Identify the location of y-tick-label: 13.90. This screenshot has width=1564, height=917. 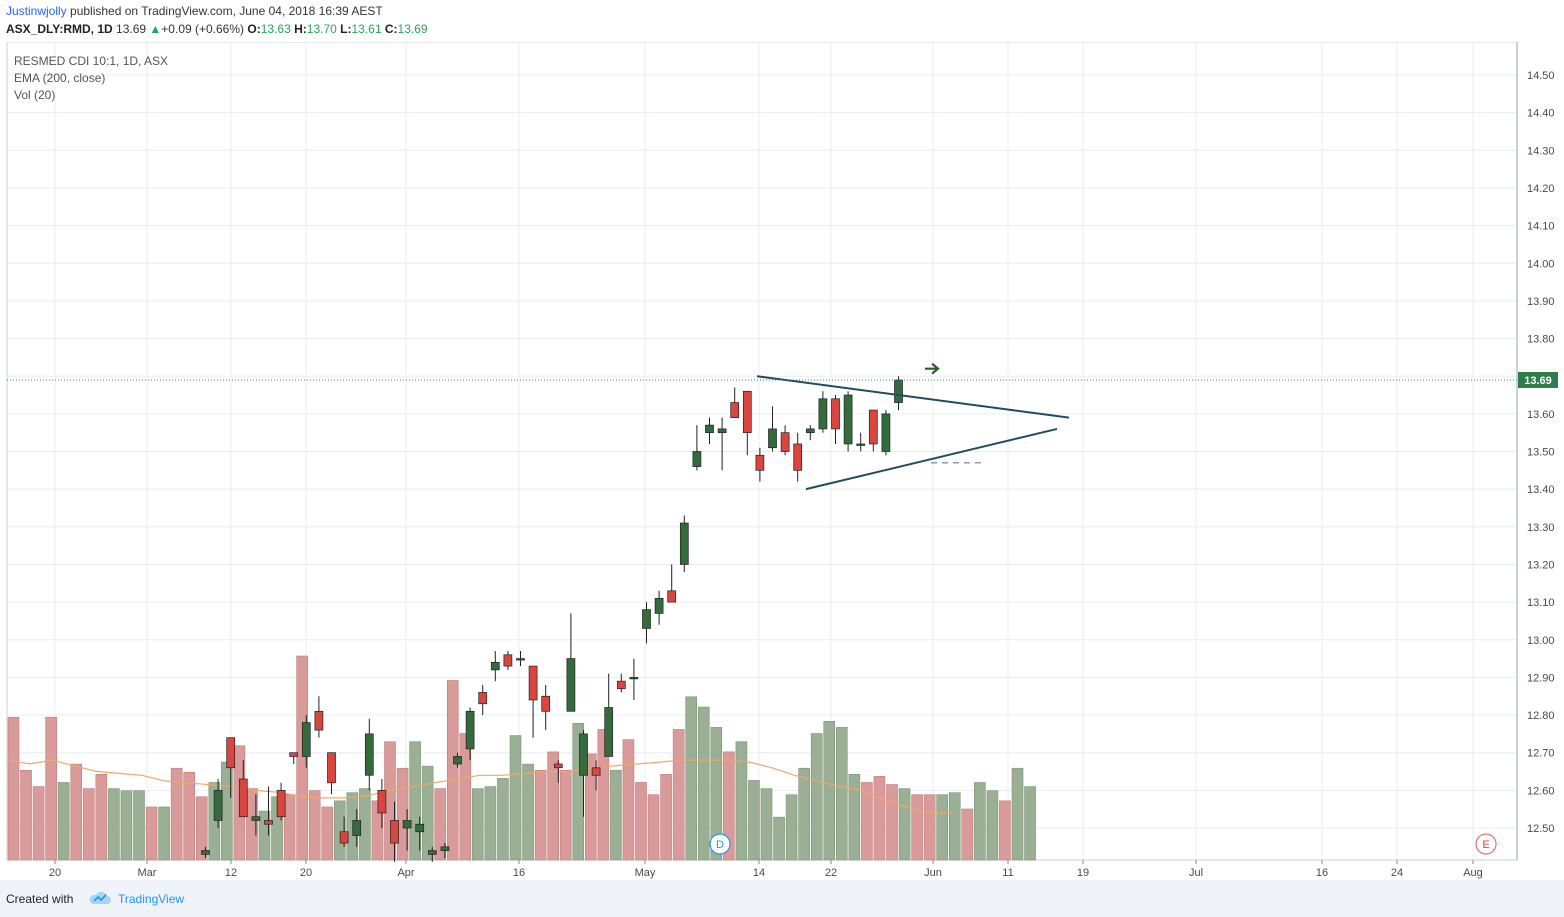
(1541, 302).